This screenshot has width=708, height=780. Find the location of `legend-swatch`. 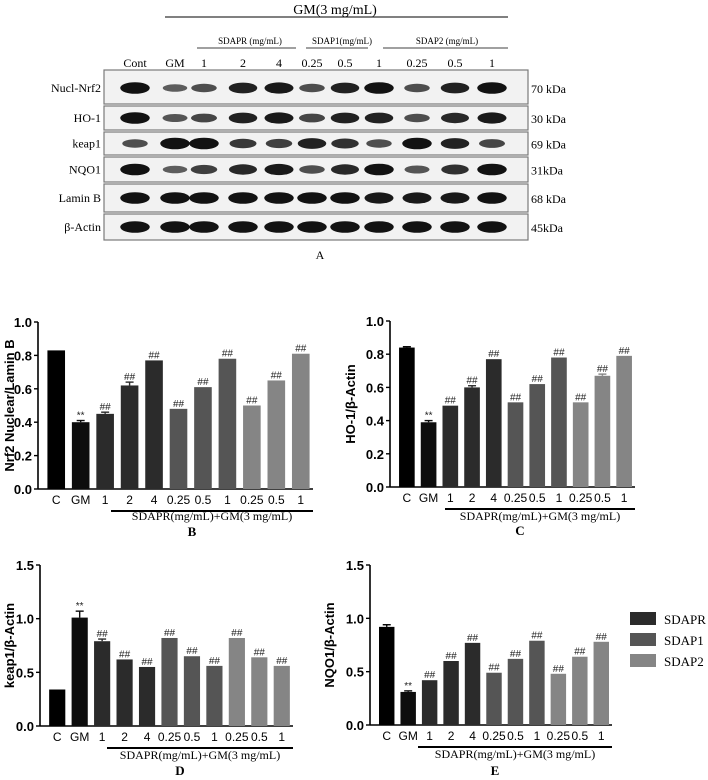

legend-swatch is located at coordinates (643, 618).